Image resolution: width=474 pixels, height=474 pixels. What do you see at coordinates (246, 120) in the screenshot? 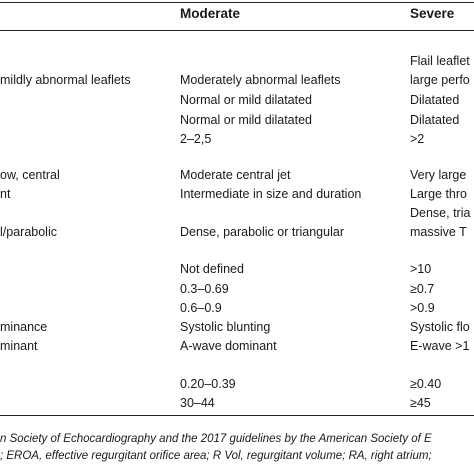
I see `cell-moderate-dilatation-2: Normal or mild dilatated` at bounding box center [246, 120].